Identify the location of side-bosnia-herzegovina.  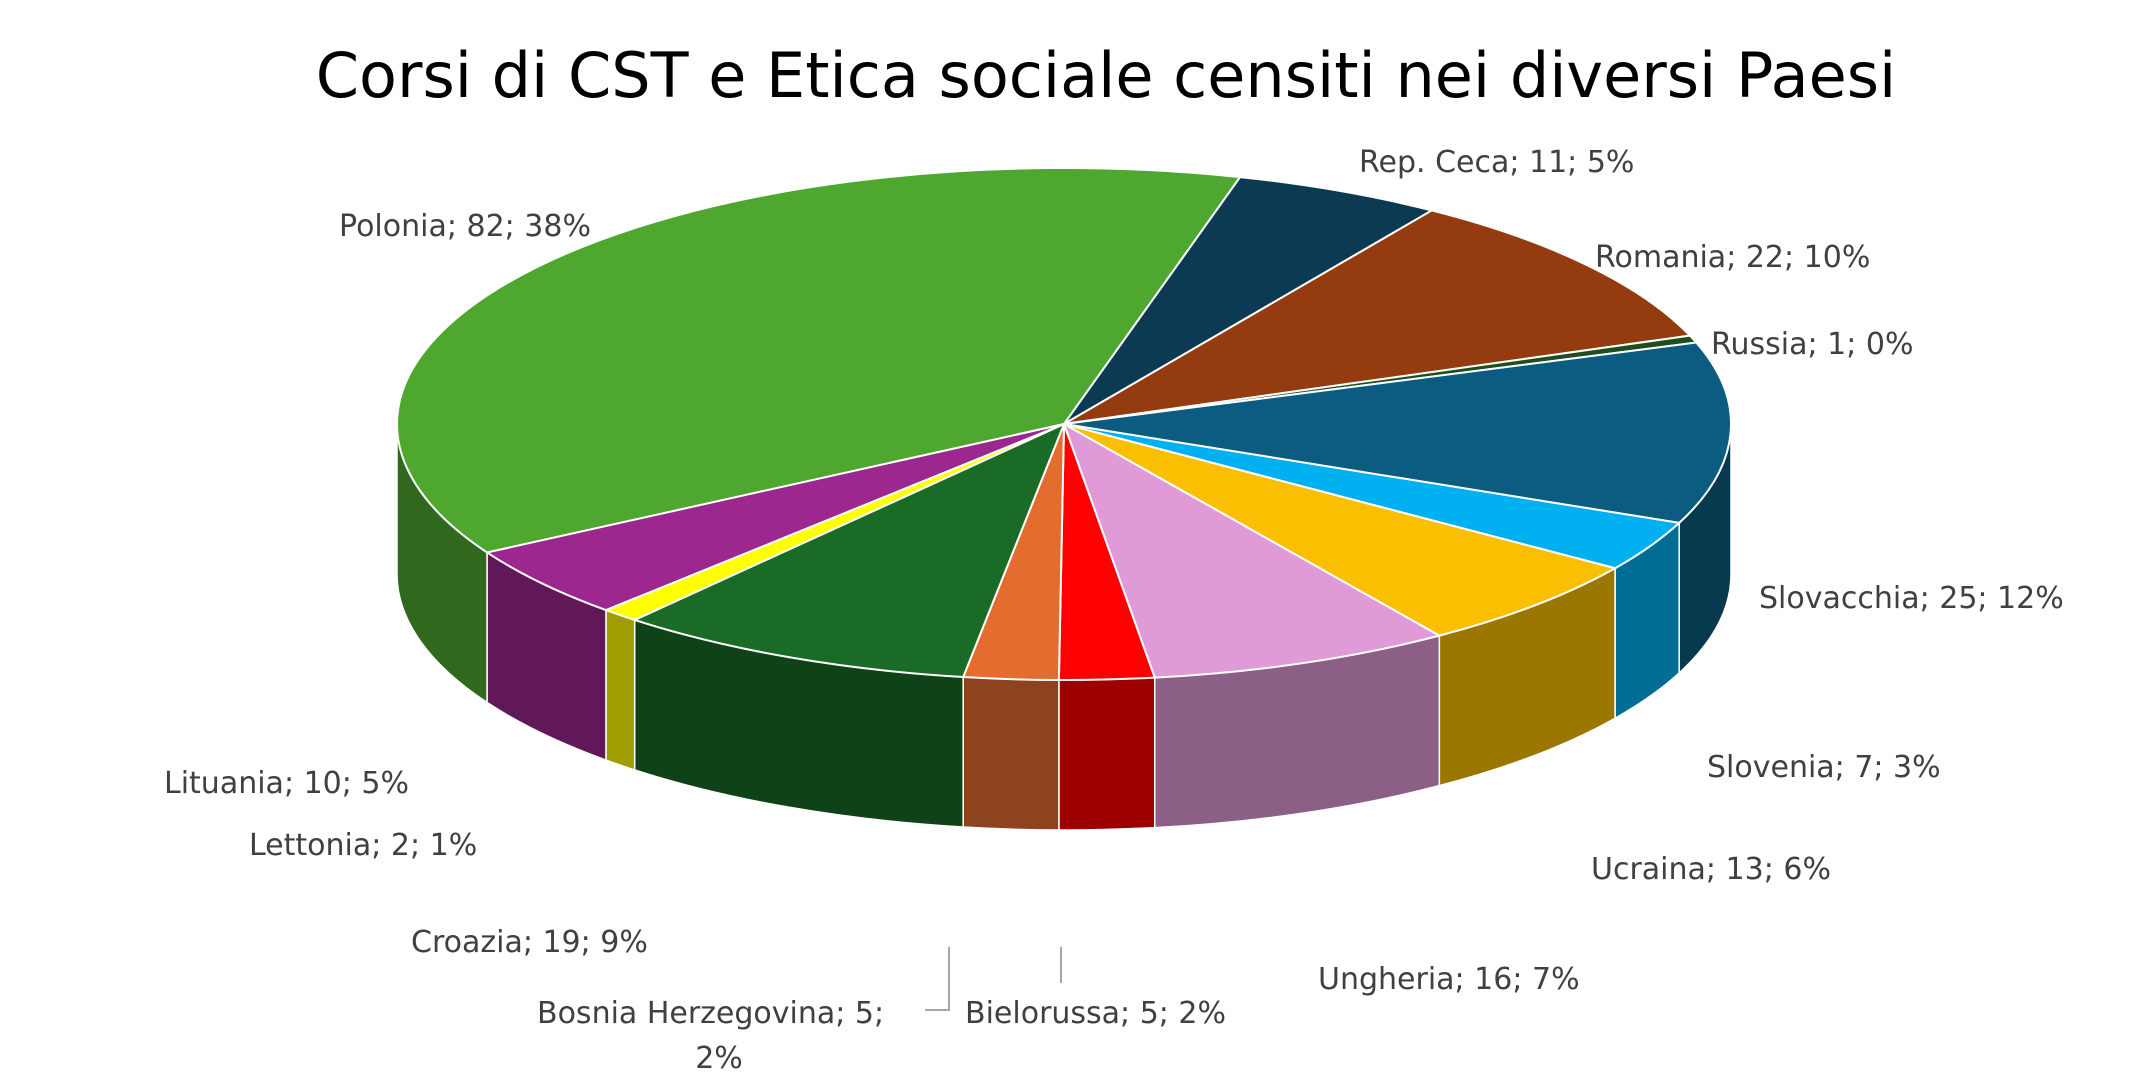
(1011, 753).